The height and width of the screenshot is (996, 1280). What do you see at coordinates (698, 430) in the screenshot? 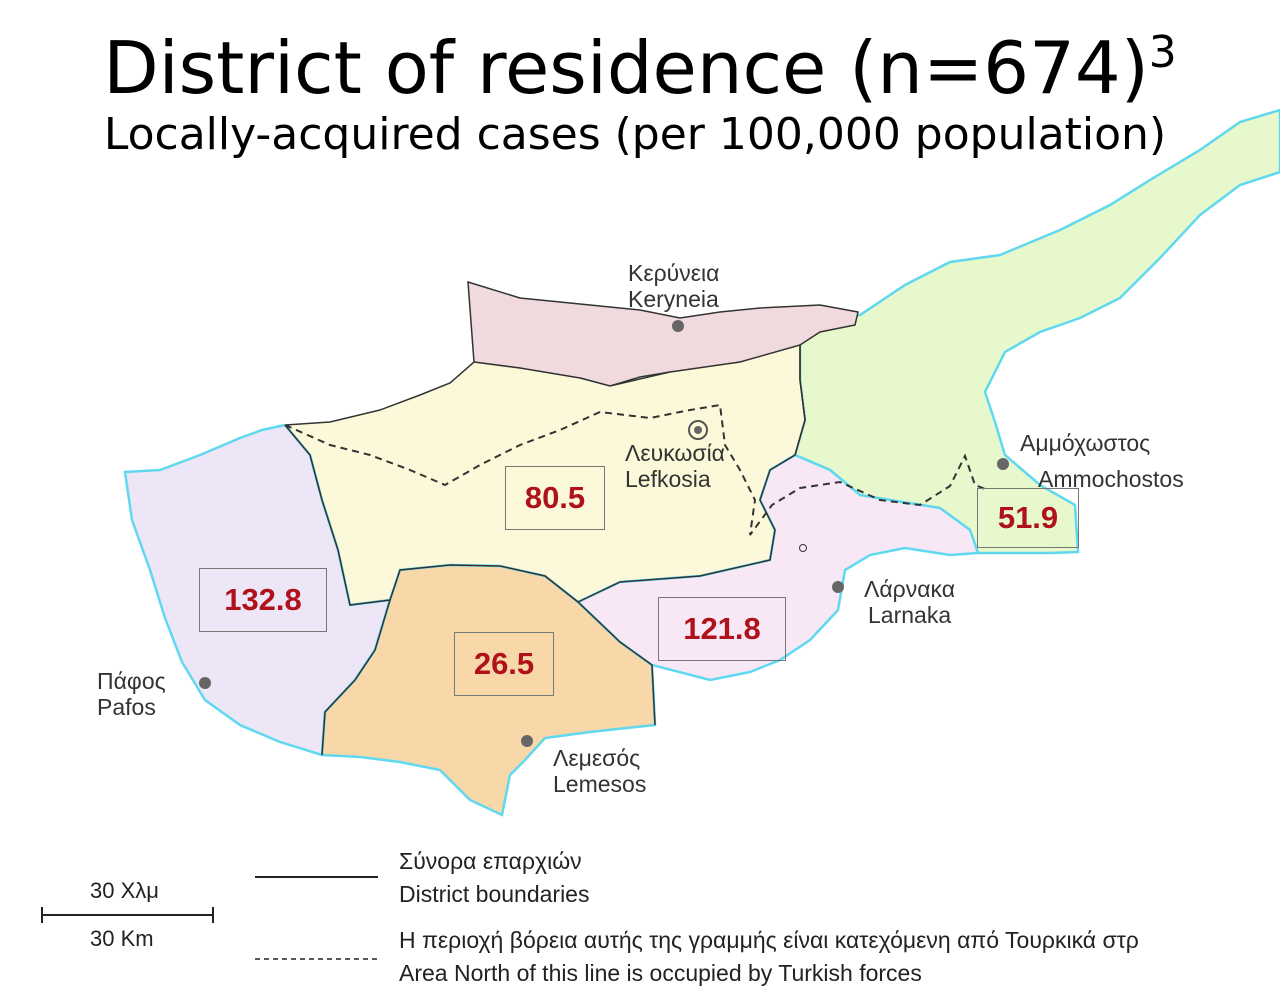
I see `capital-marker-lefkosia` at bounding box center [698, 430].